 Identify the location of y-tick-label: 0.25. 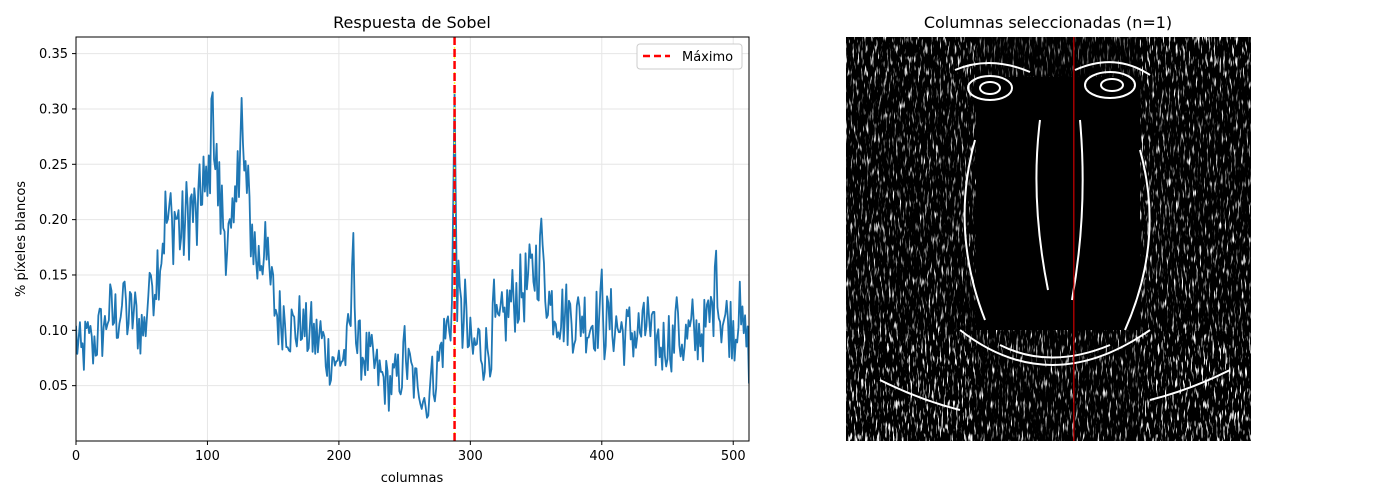
(53, 165).